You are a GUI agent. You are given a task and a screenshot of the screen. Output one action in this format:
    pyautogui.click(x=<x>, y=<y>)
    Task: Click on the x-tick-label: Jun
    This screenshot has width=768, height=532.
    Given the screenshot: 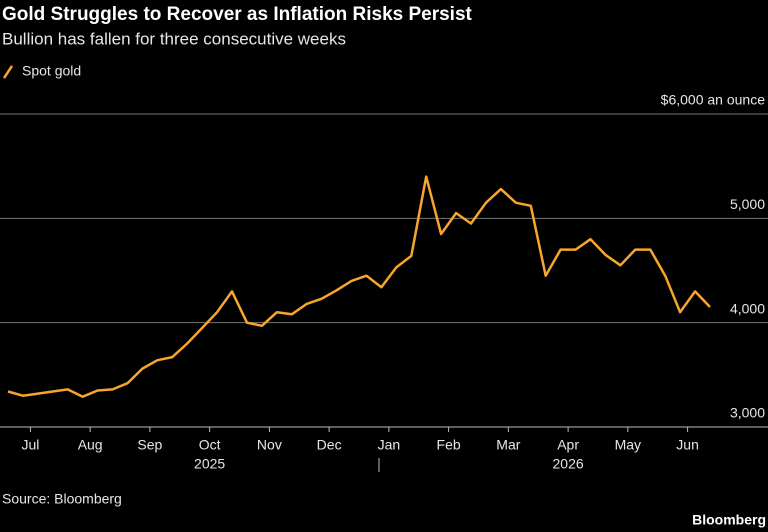 What is the action you would take?
    pyautogui.click(x=687, y=445)
    